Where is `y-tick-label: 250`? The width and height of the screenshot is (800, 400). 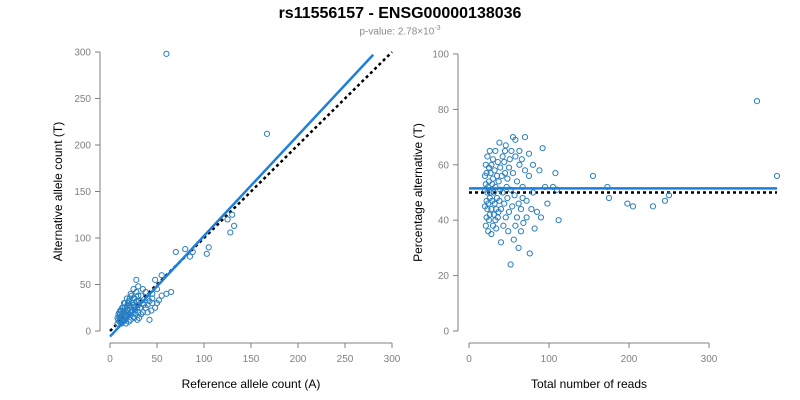 y-tick-label: 250 is located at coordinates (82, 99).